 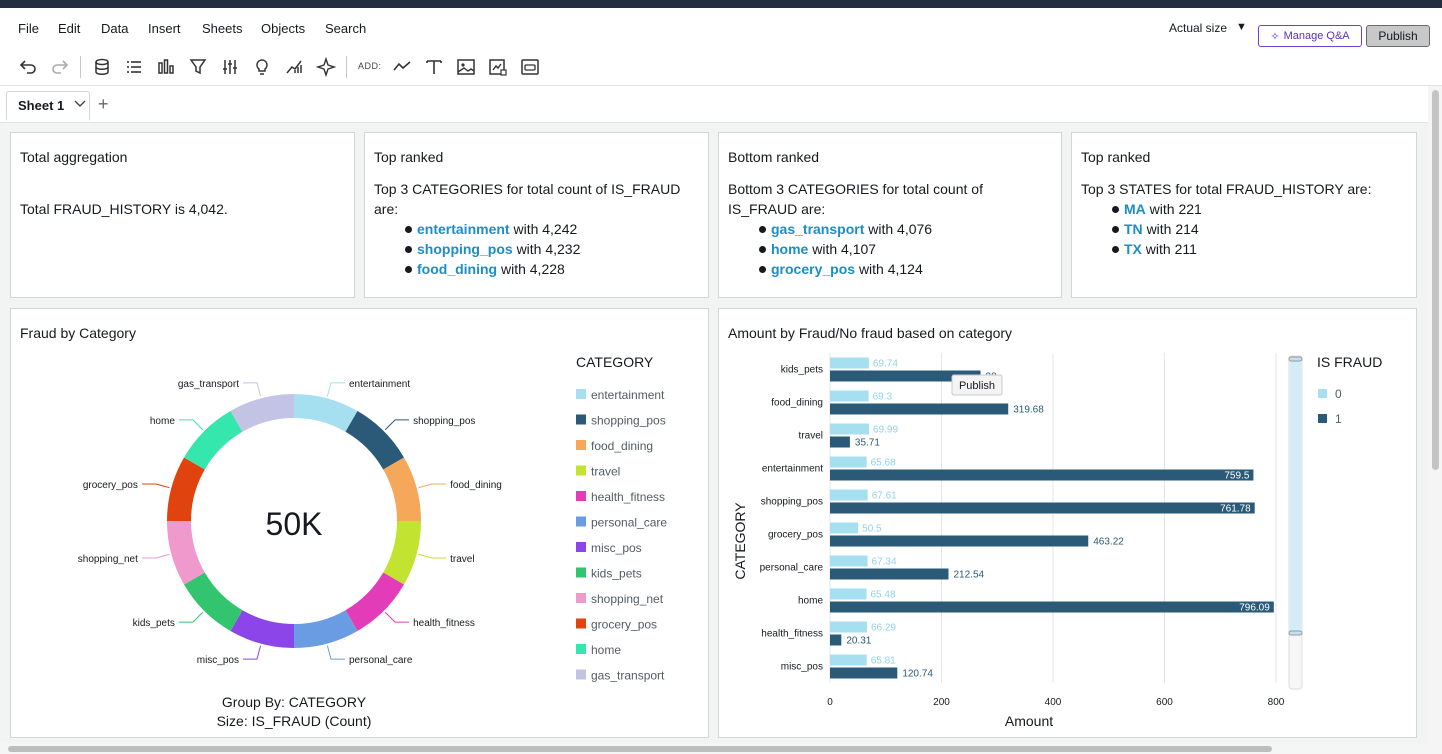 What do you see at coordinates (628, 395) in the screenshot?
I see `legend-item-entertainment: entertainment` at bounding box center [628, 395].